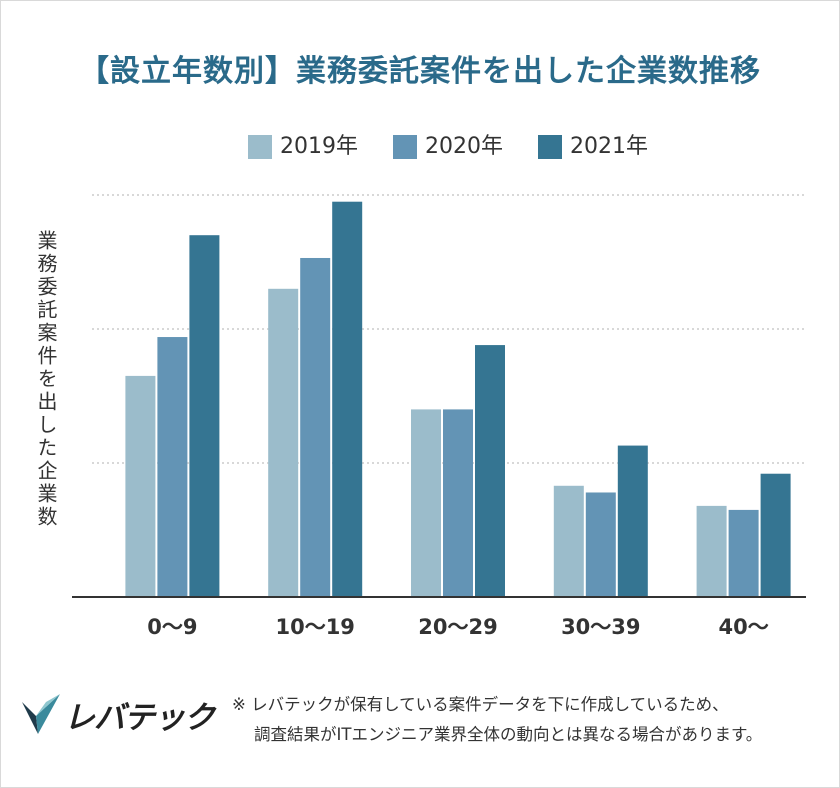  I want to click on chart-legend: 2019年 2020年 2021年, so click(420, 148).